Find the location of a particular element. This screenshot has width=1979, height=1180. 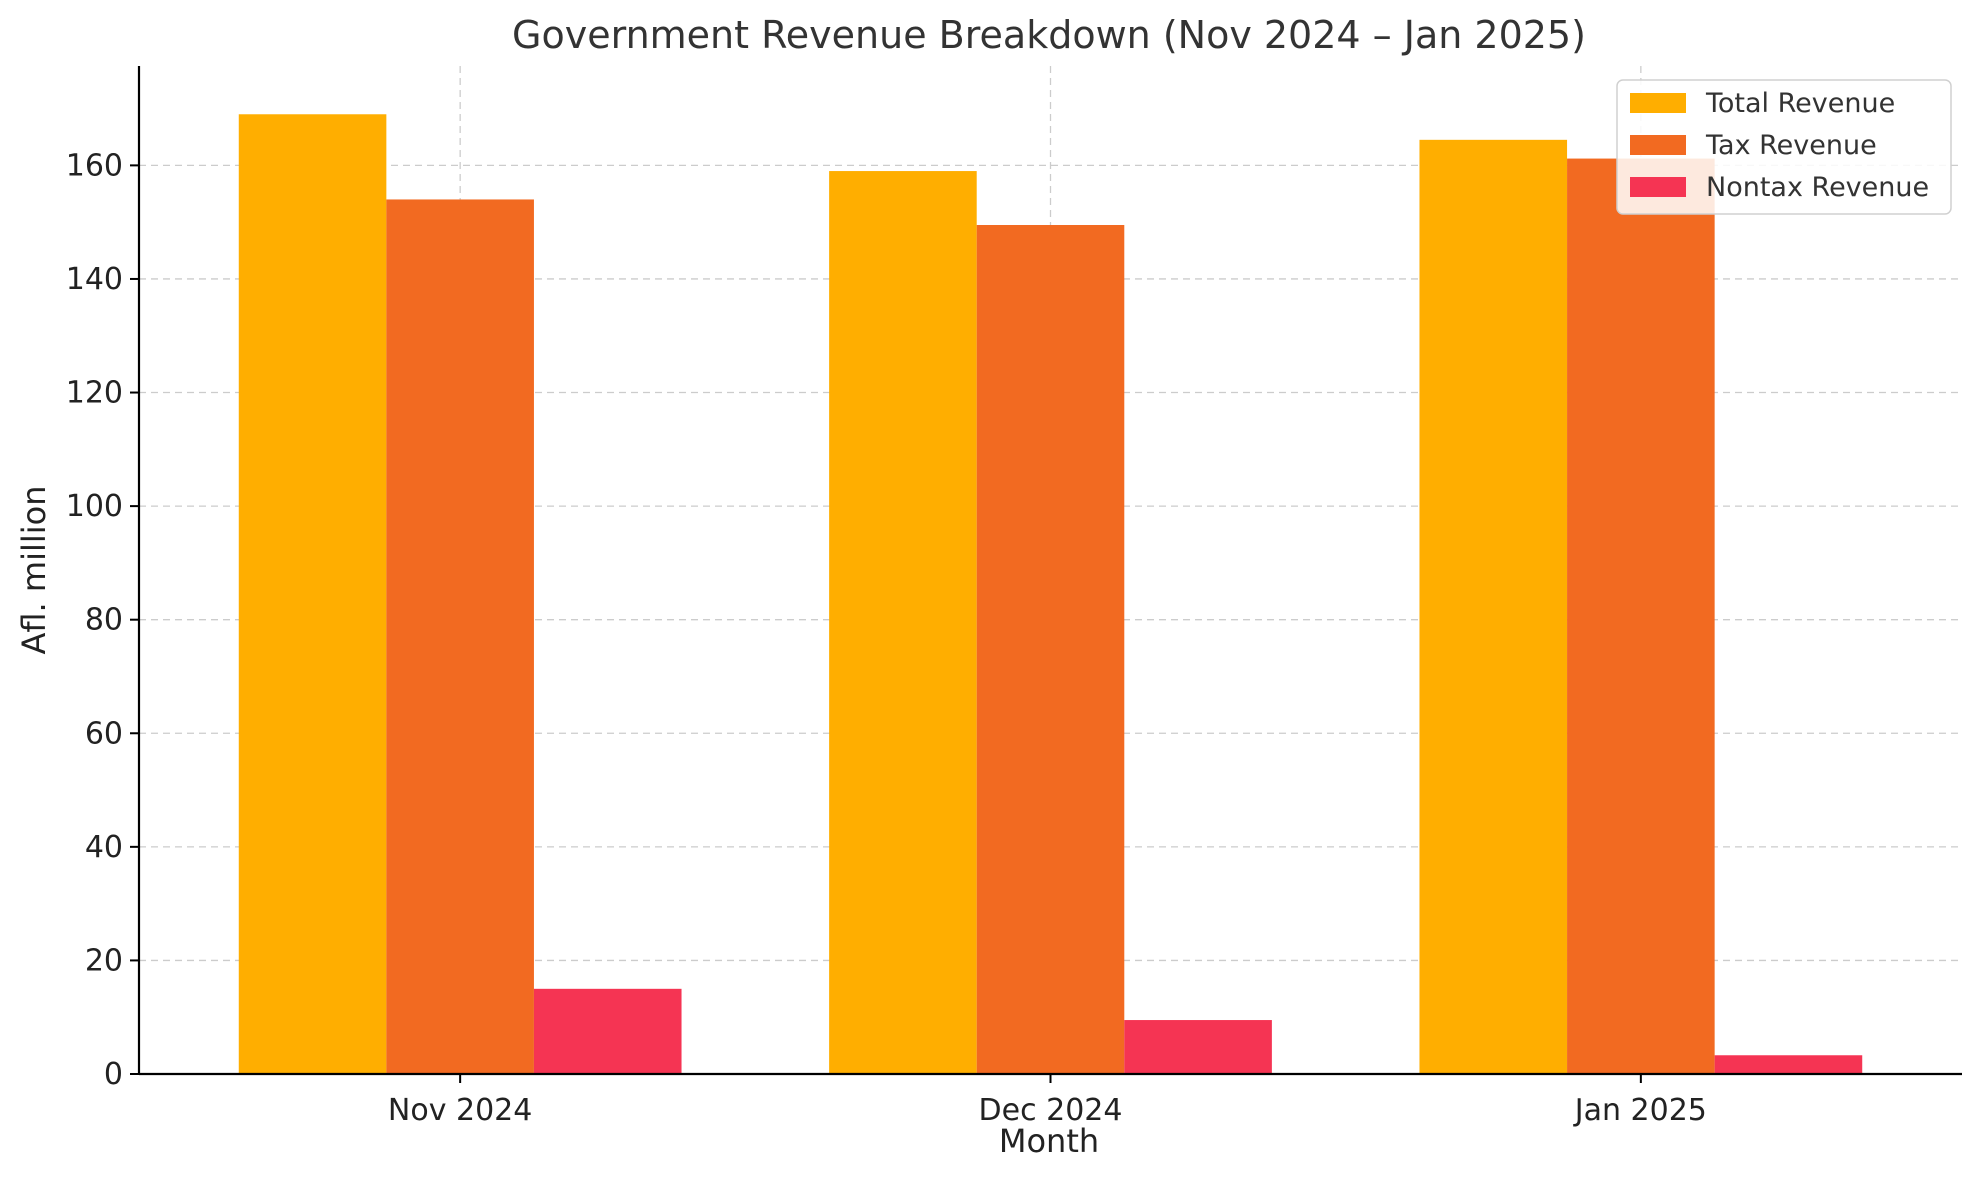

legend-swatch-tax-revenue is located at coordinates (1658, 145).